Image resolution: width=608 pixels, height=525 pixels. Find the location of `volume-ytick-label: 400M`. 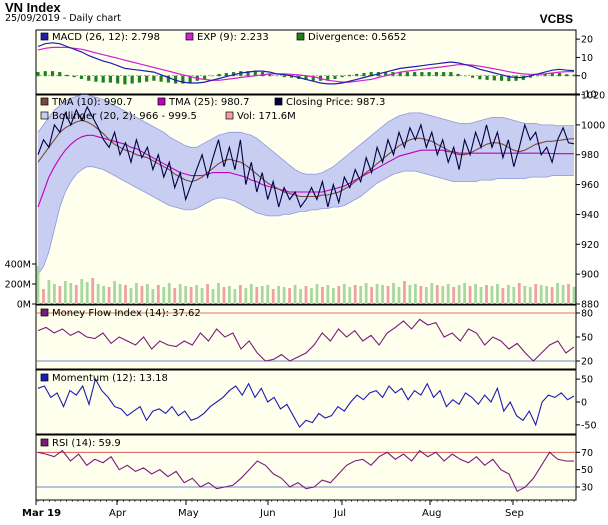

volume-ytick-label: 400M is located at coordinates (18, 265).